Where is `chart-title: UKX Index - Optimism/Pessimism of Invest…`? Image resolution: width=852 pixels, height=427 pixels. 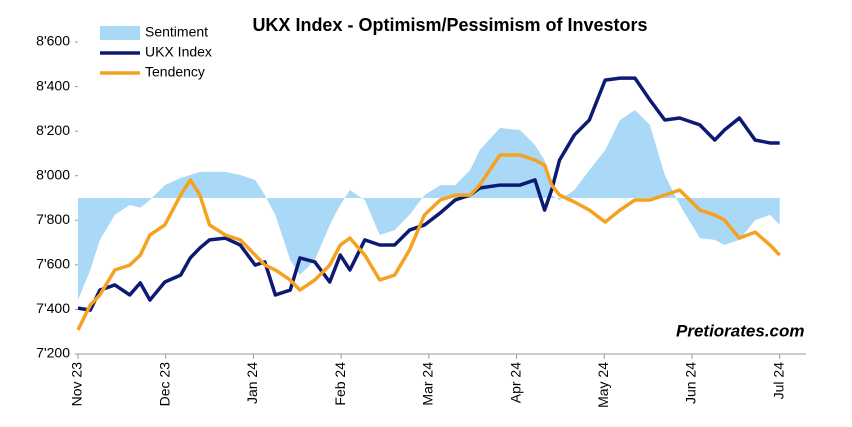 chart-title: UKX Index - Optimism/Pessimism of Invest… is located at coordinates (449, 25).